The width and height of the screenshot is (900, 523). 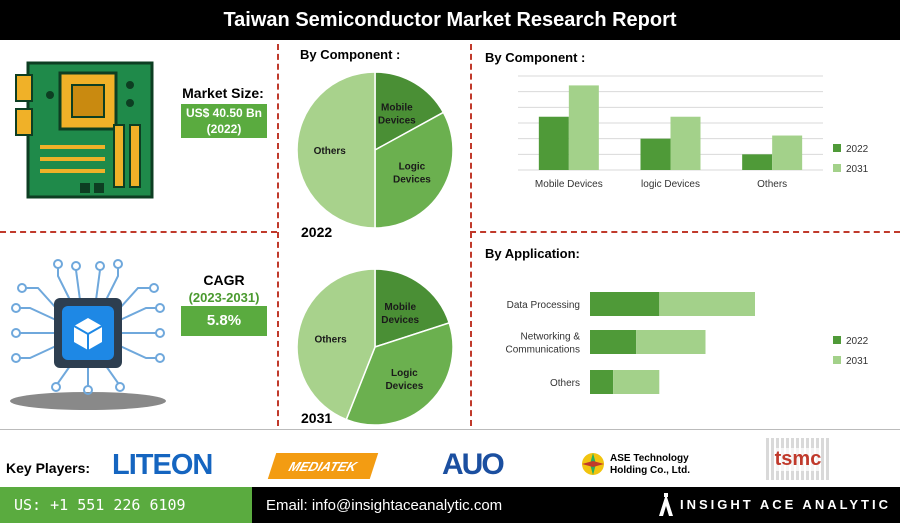 What do you see at coordinates (162, 465) in the screenshot?
I see `logo-liteon: LITEON` at bounding box center [162, 465].